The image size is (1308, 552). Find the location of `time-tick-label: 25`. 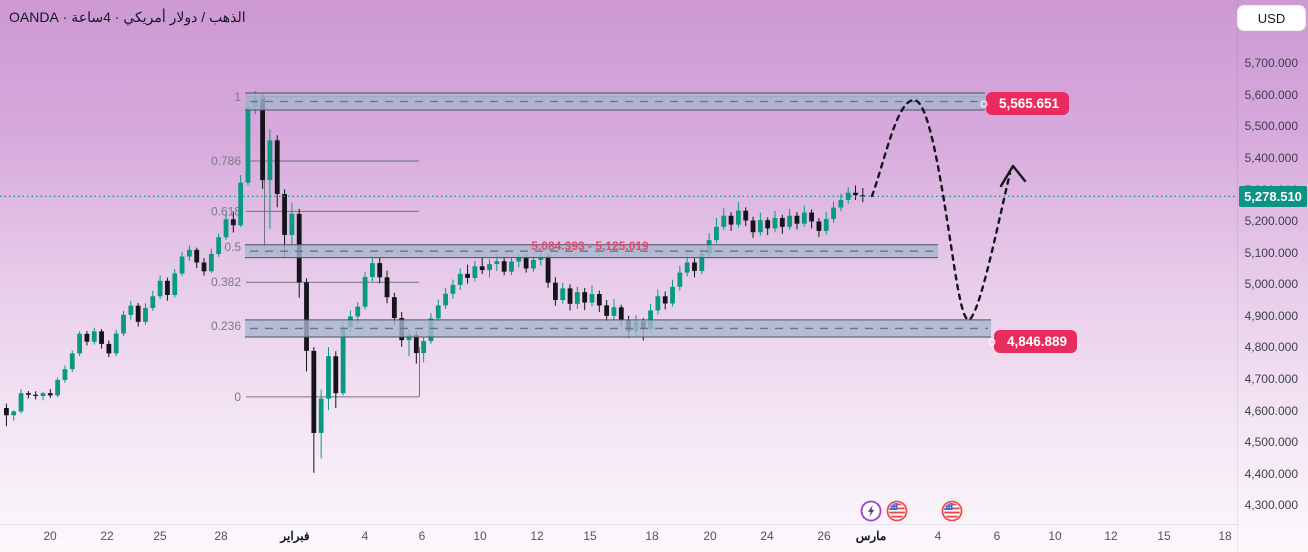

time-tick-label: 25 is located at coordinates (160, 536).